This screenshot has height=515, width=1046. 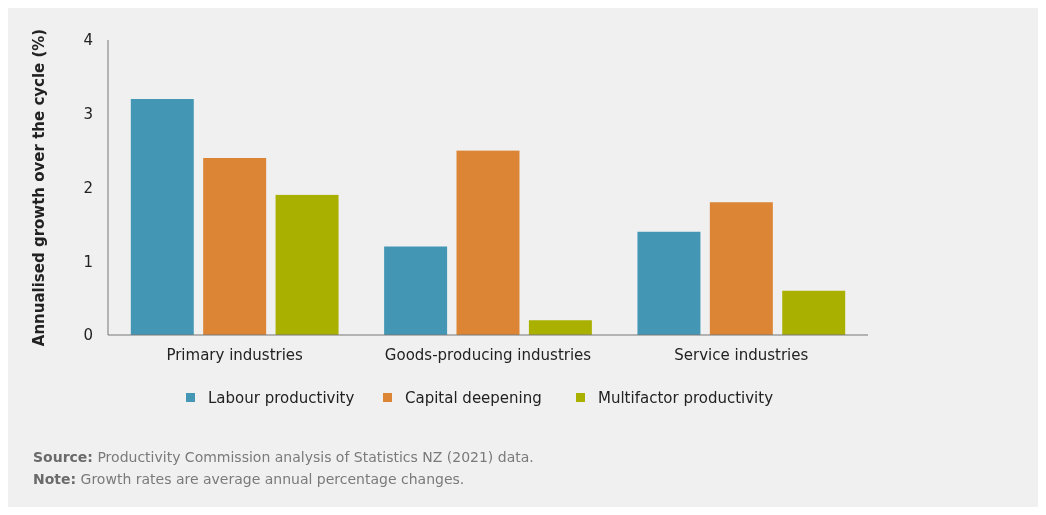 I want to click on y-tick-label: 4, so click(x=88, y=40).